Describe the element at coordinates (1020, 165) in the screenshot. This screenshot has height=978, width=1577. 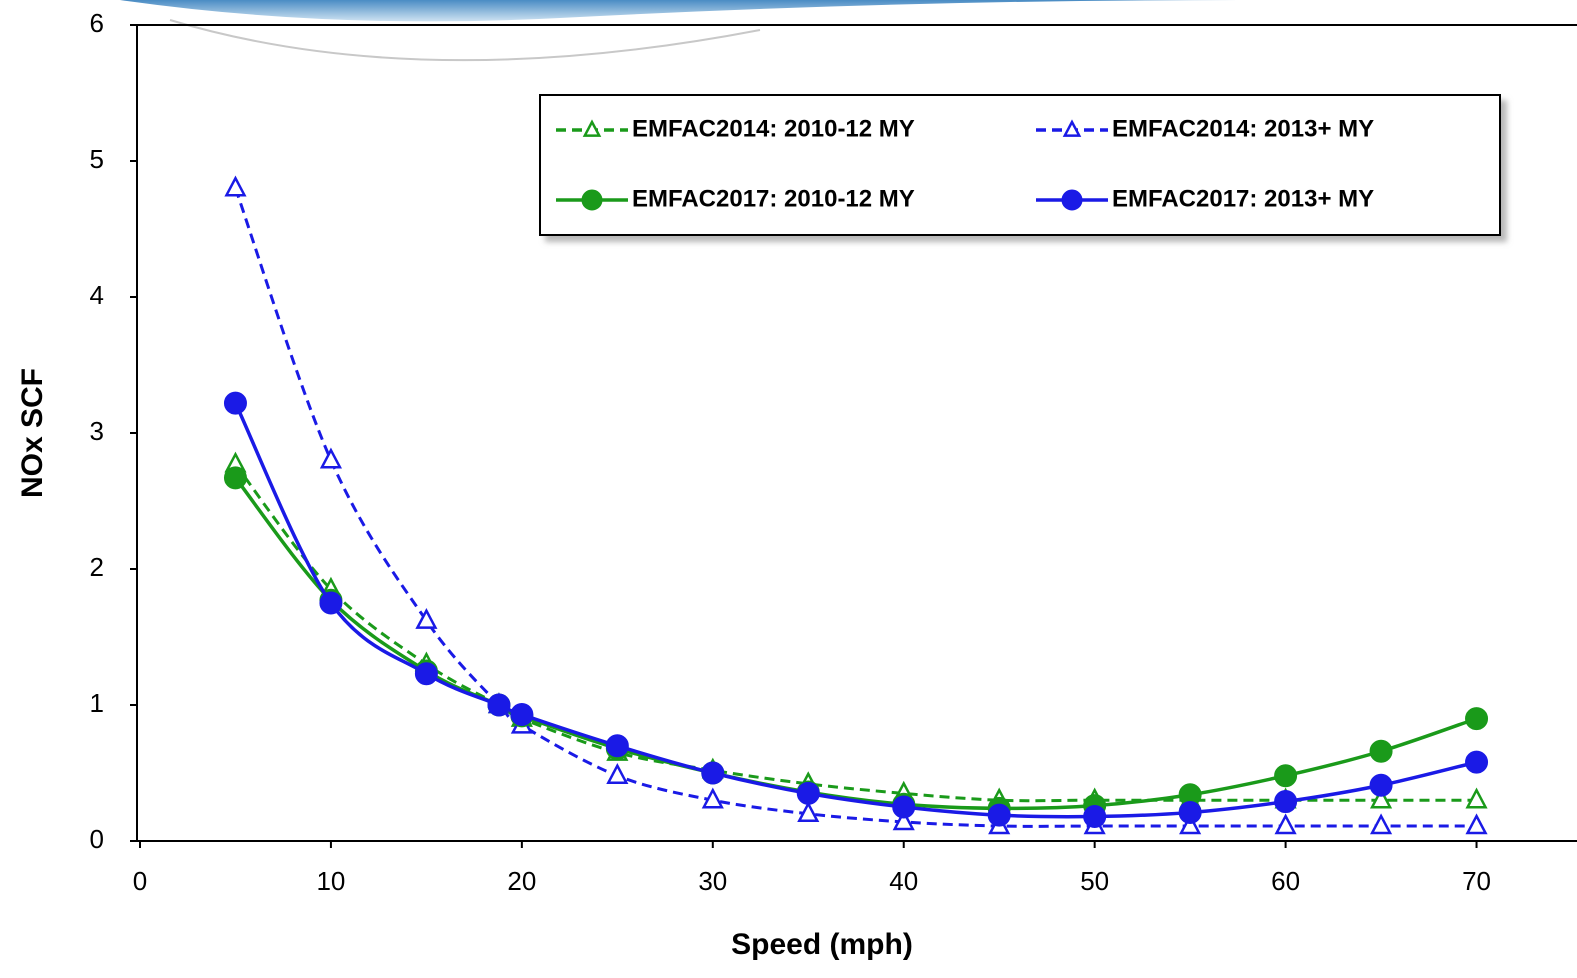
I see `legend-box` at that location.